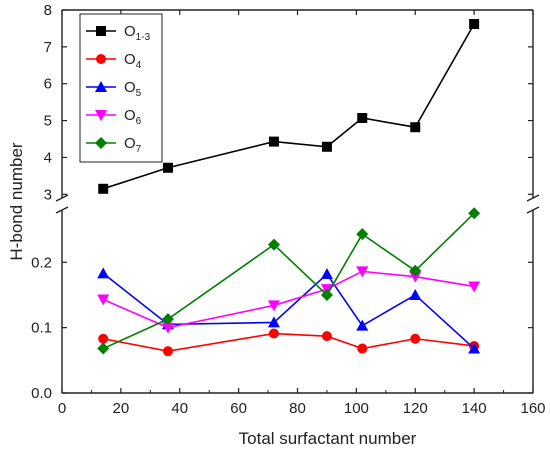 The height and width of the screenshot is (450, 550). I want to click on x-tick-label: 20, so click(121, 408).